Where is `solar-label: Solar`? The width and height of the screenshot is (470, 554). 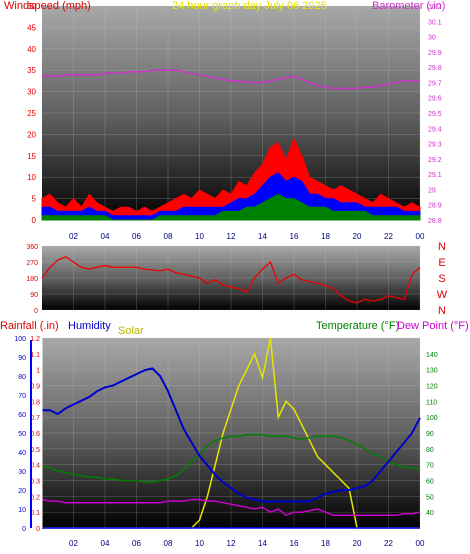
solar-label: Solar is located at coordinates (131, 331).